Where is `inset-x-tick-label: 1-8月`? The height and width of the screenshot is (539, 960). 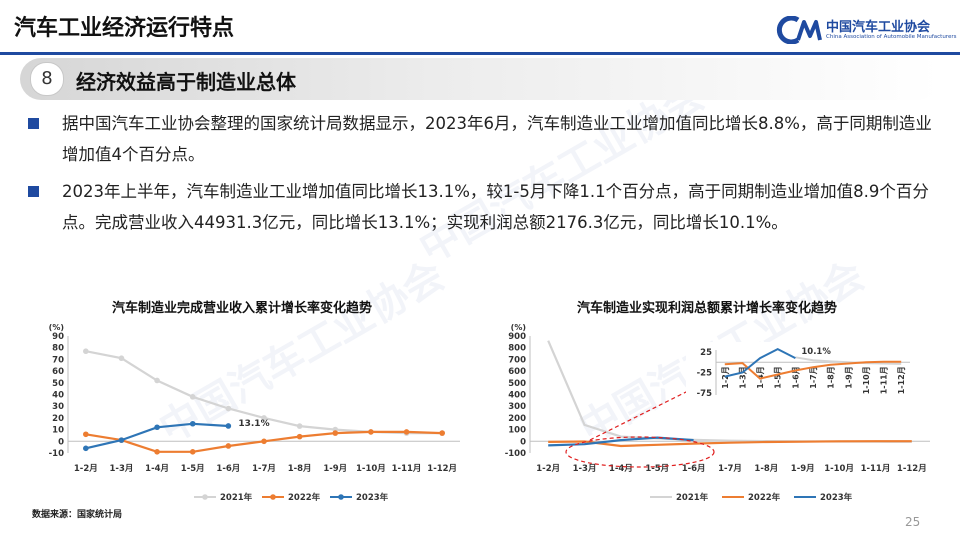
inset-x-tick-label: 1-8月 is located at coordinates (831, 377).